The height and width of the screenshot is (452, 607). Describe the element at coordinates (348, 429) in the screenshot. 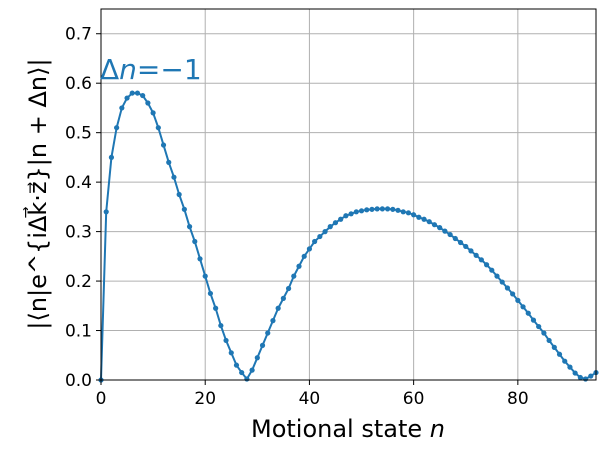

I see `x-axis-label: Motional state n` at that location.